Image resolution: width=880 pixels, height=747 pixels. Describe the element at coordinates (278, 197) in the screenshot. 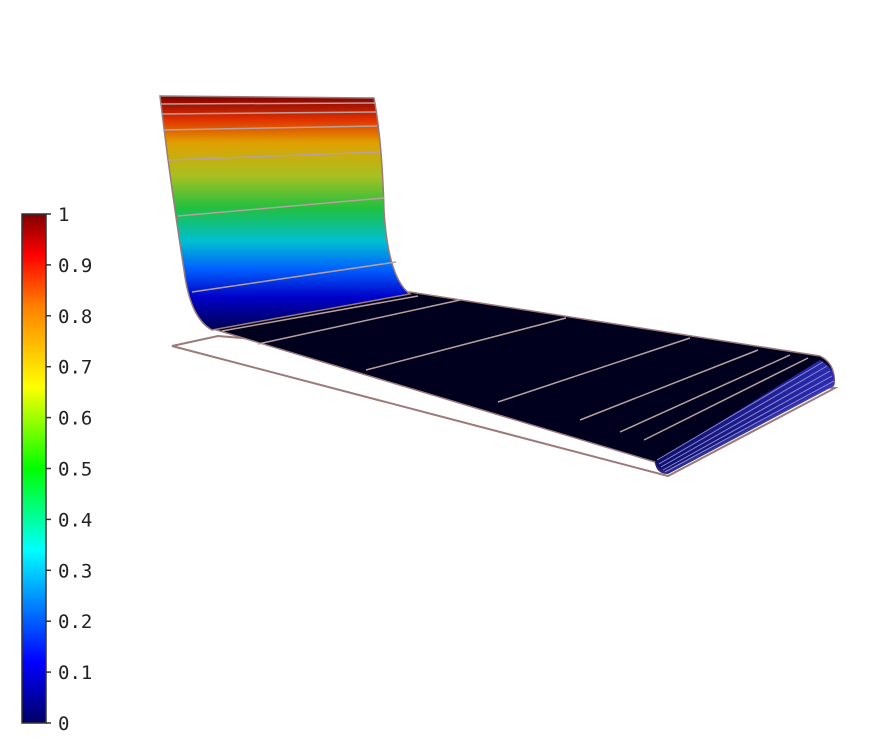

I see `wall-contour-lines` at that location.